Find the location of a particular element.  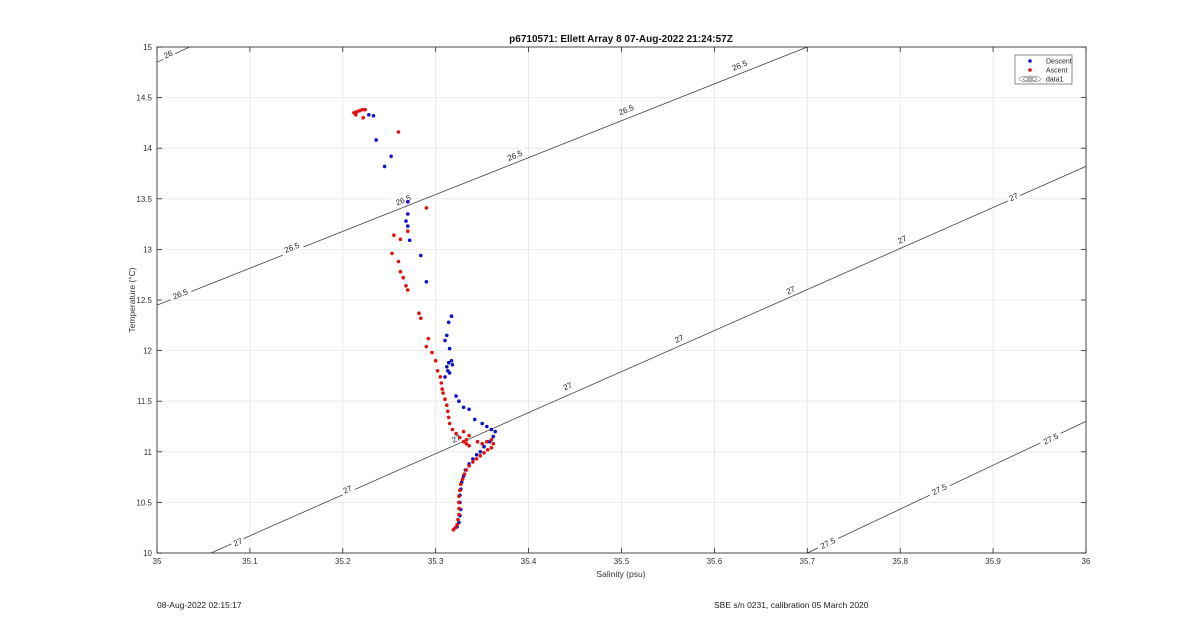

y-tick-label: 10.5 is located at coordinates (144, 502).